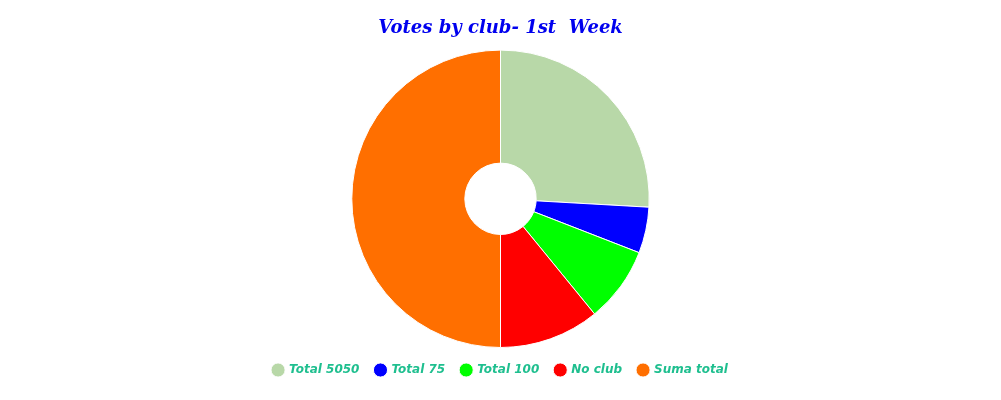 Image resolution: width=1001 pixels, height=400 pixels. Describe the element at coordinates (324, 369) in the screenshot. I see `legend-label: Total 5050` at that location.